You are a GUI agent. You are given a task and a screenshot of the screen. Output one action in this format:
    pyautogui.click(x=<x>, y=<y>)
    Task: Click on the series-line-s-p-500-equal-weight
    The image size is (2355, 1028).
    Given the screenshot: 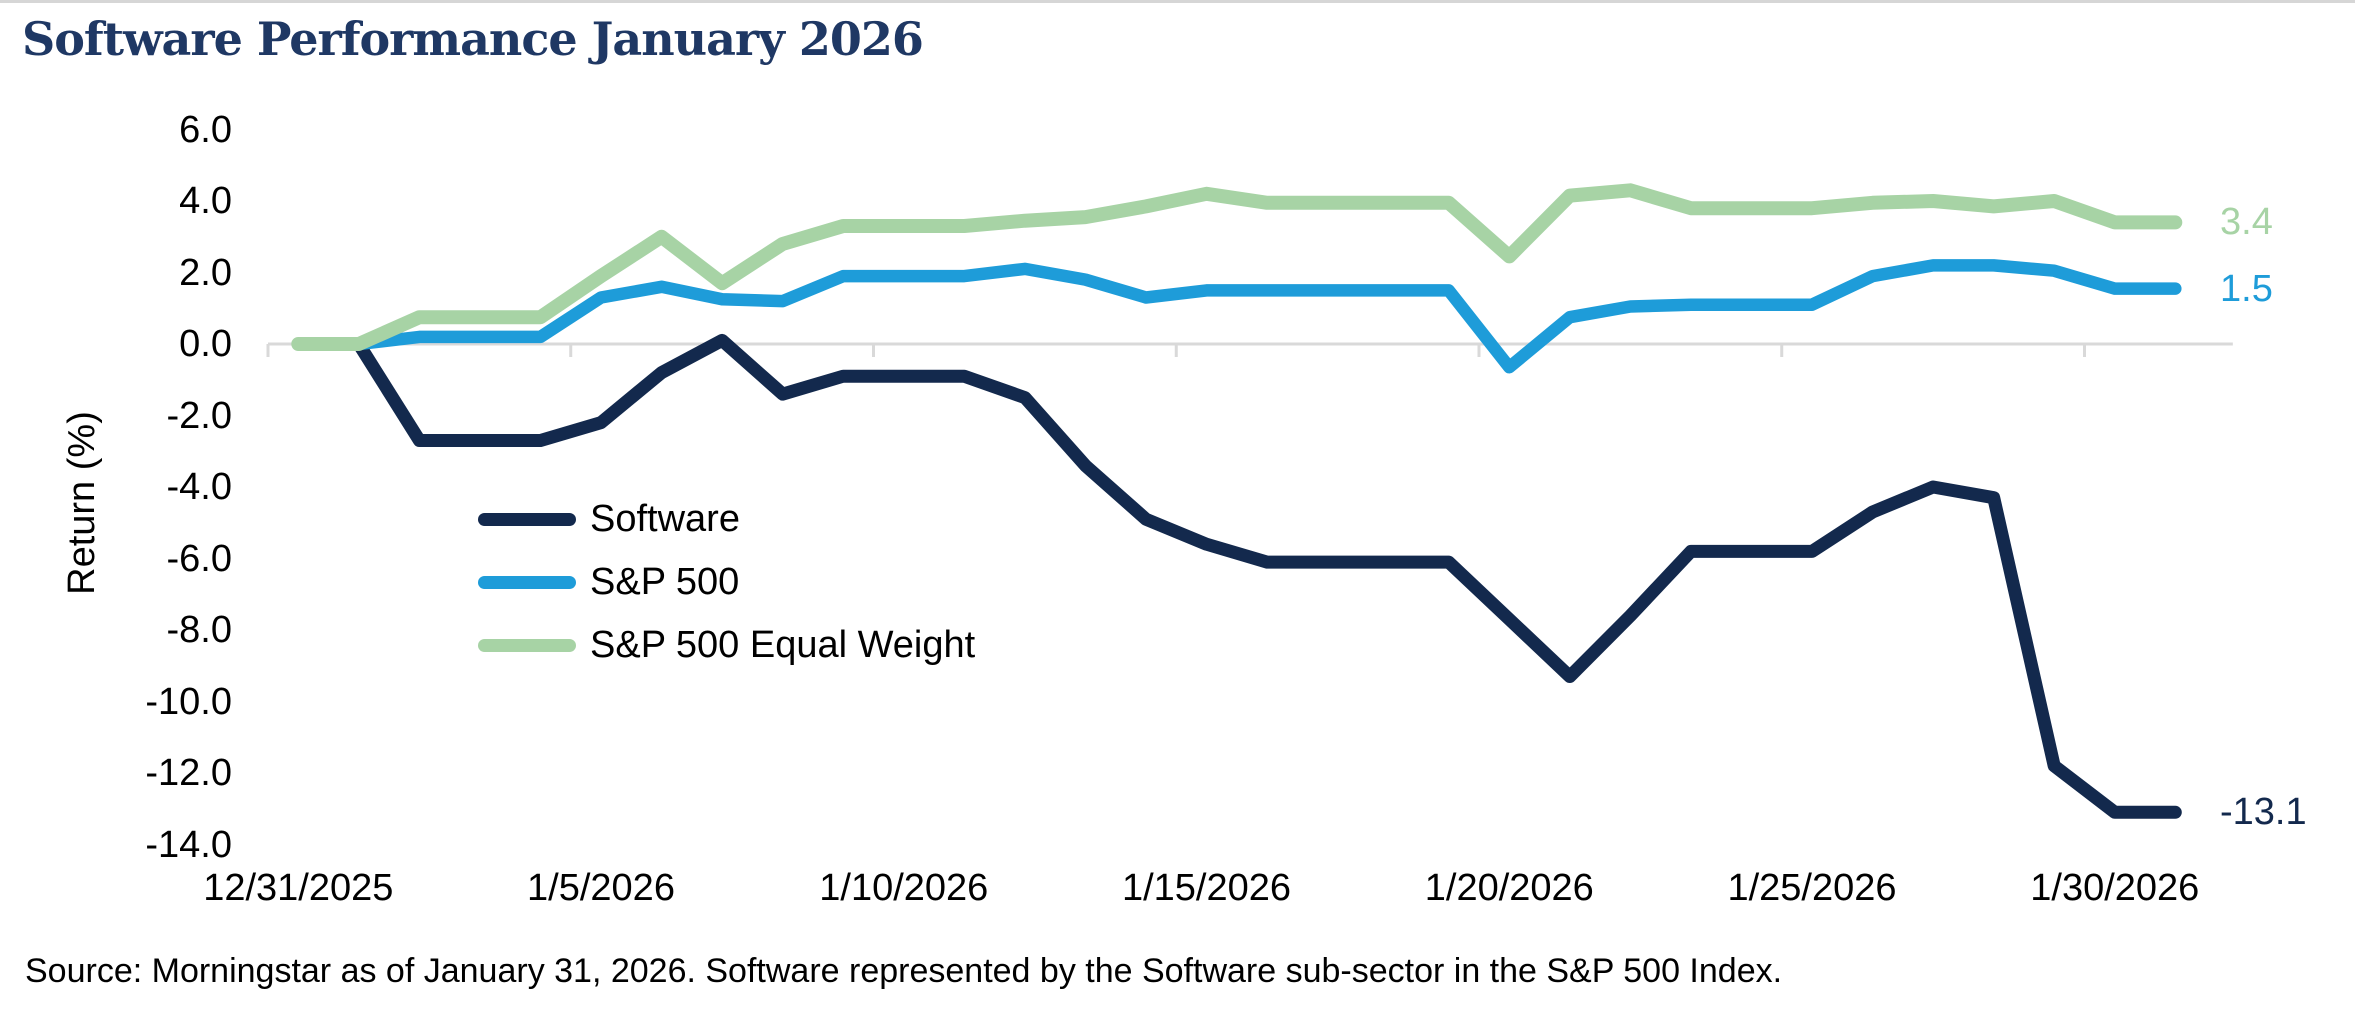 What is the action you would take?
    pyautogui.click(x=1237, y=267)
    